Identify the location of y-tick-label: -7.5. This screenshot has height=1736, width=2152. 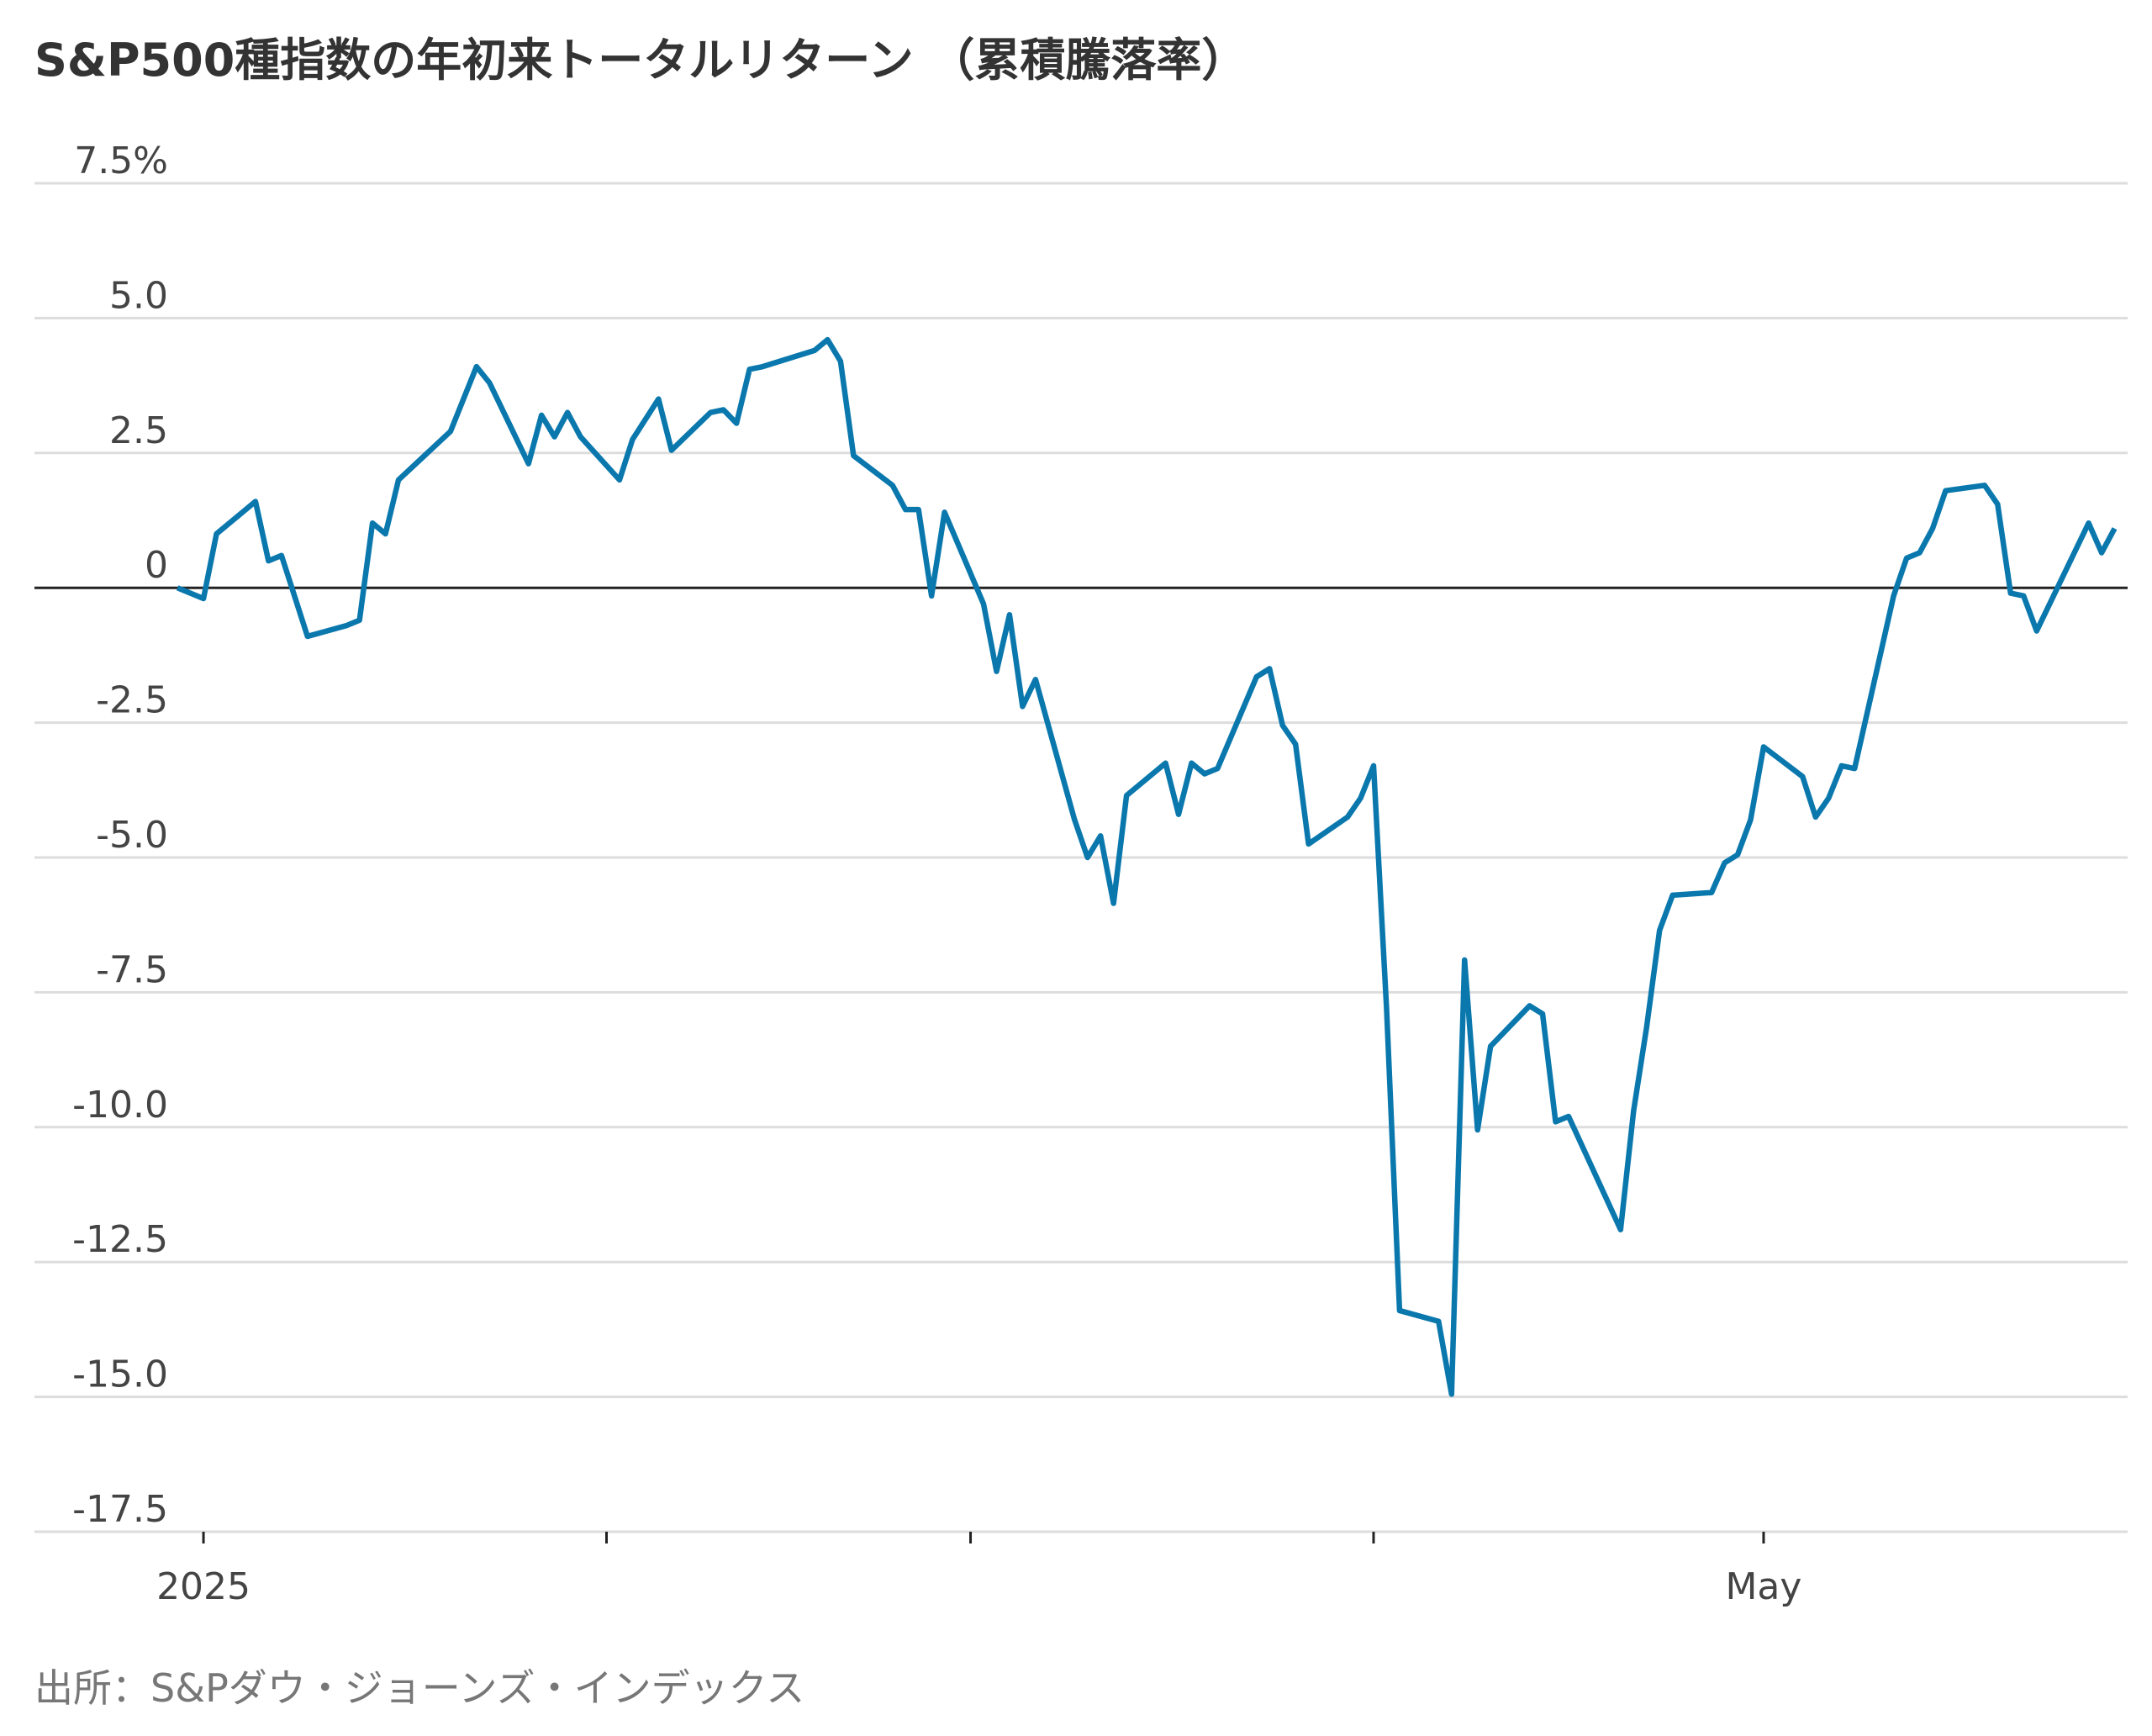
(132, 969).